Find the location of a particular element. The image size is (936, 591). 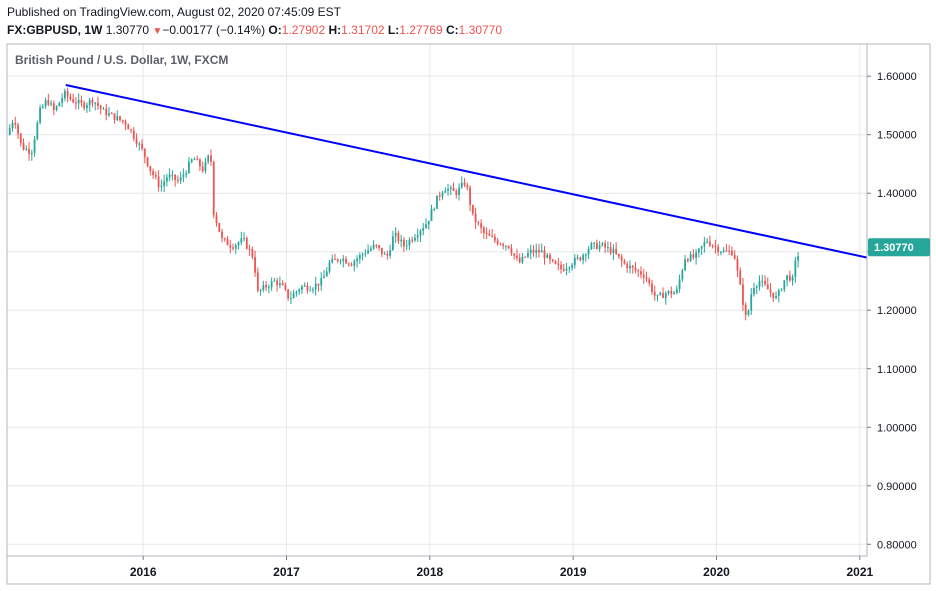

y-tick-label: 0.90000 is located at coordinates (897, 487).